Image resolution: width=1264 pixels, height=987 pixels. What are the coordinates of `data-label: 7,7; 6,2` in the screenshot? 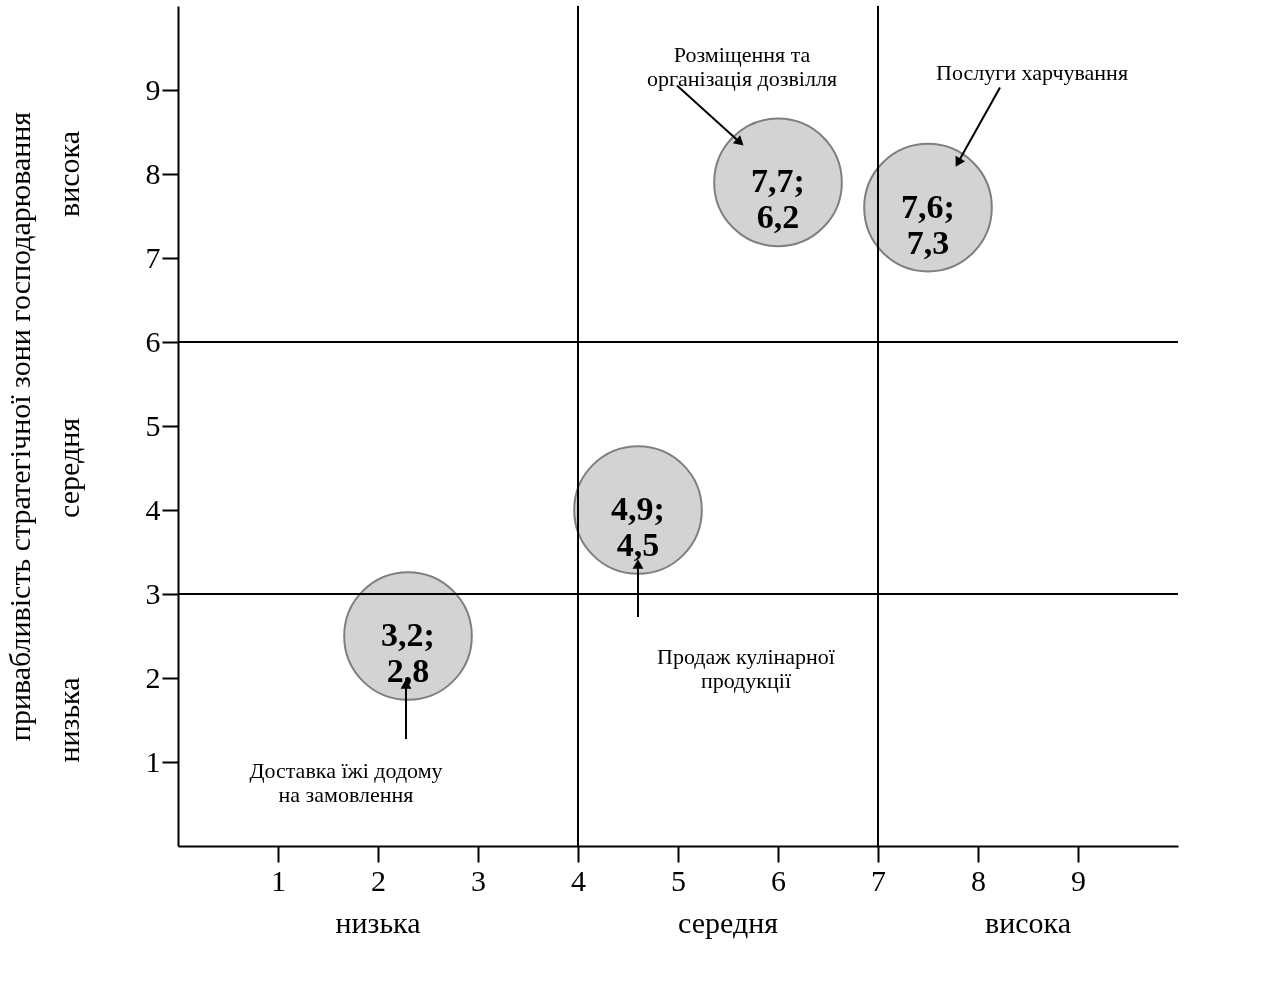 It's located at (778, 199).